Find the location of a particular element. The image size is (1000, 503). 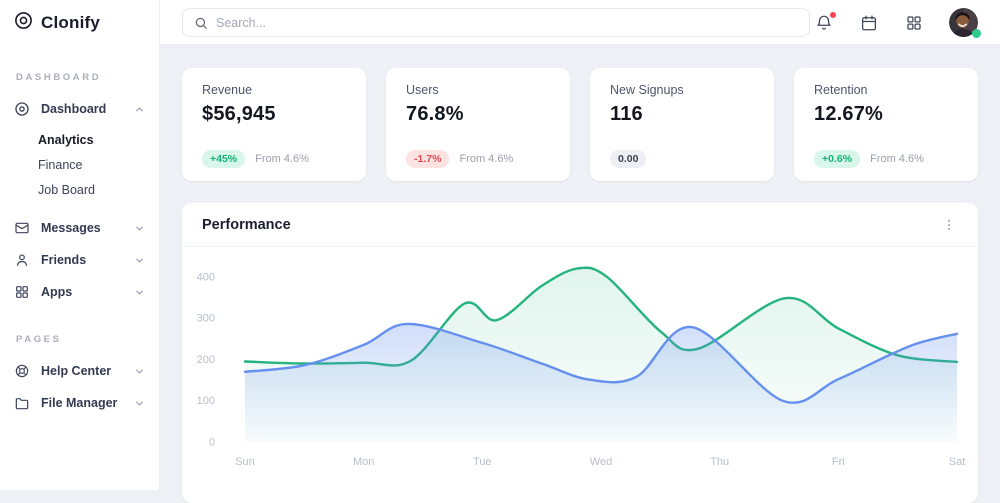

sidebar-item-label: Help Center is located at coordinates (76, 371).